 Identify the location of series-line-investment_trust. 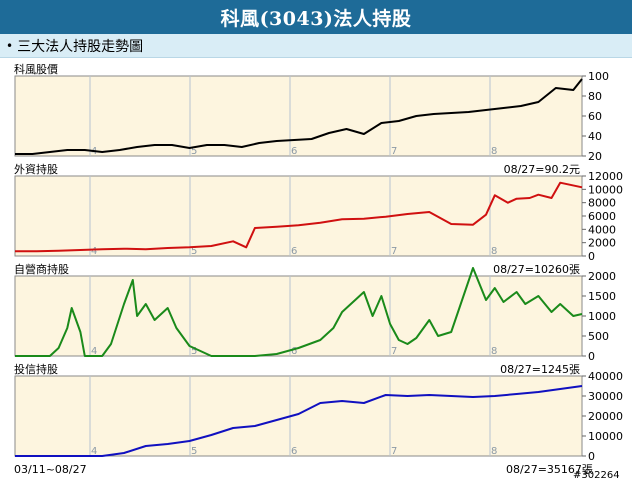
(299, 421).